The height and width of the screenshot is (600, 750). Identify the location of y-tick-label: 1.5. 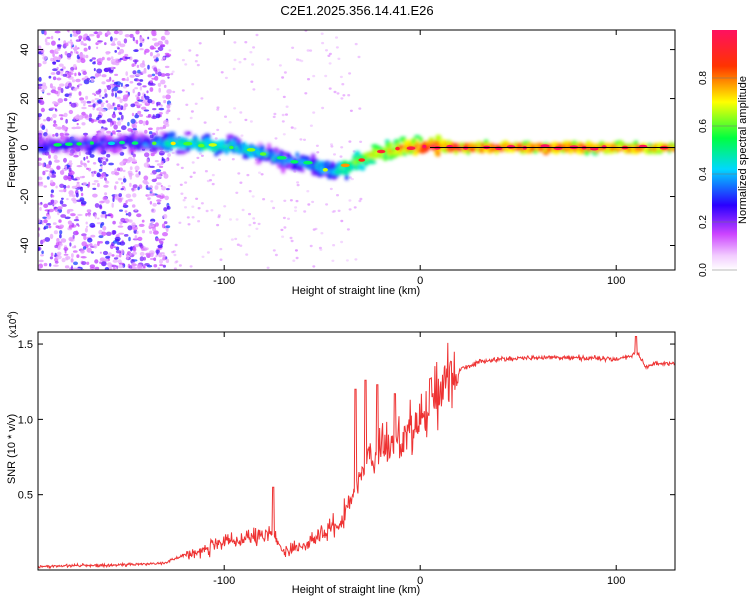
(25, 345).